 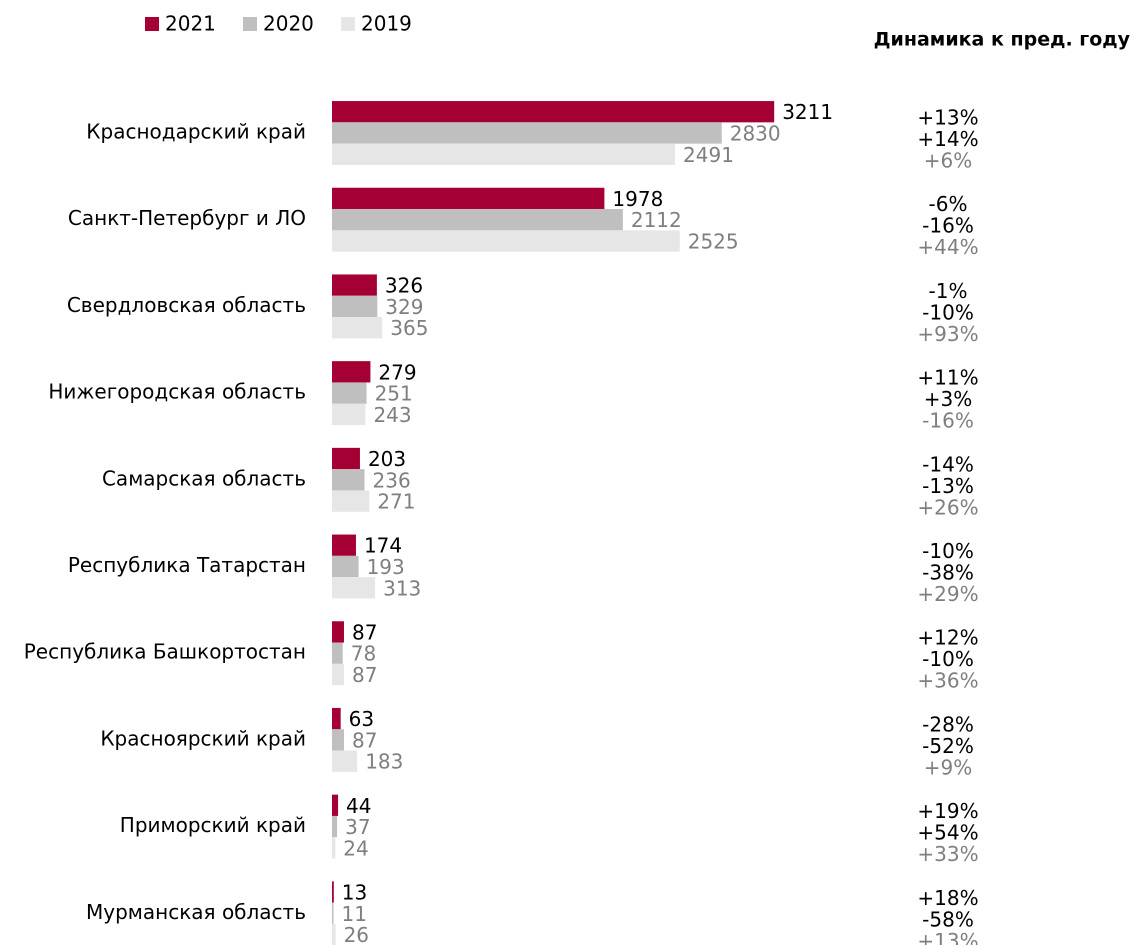 I want to click on value-label: 236, so click(x=392, y=480).